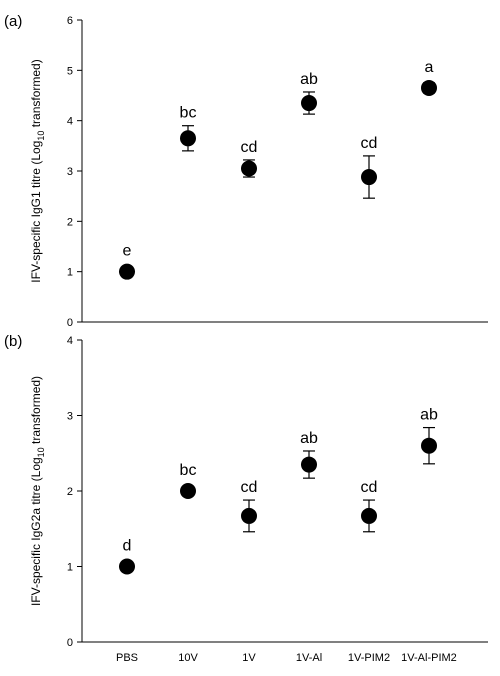 This screenshot has height=676, width=500. I want to click on x-tick-label: 1V, so click(249, 658).